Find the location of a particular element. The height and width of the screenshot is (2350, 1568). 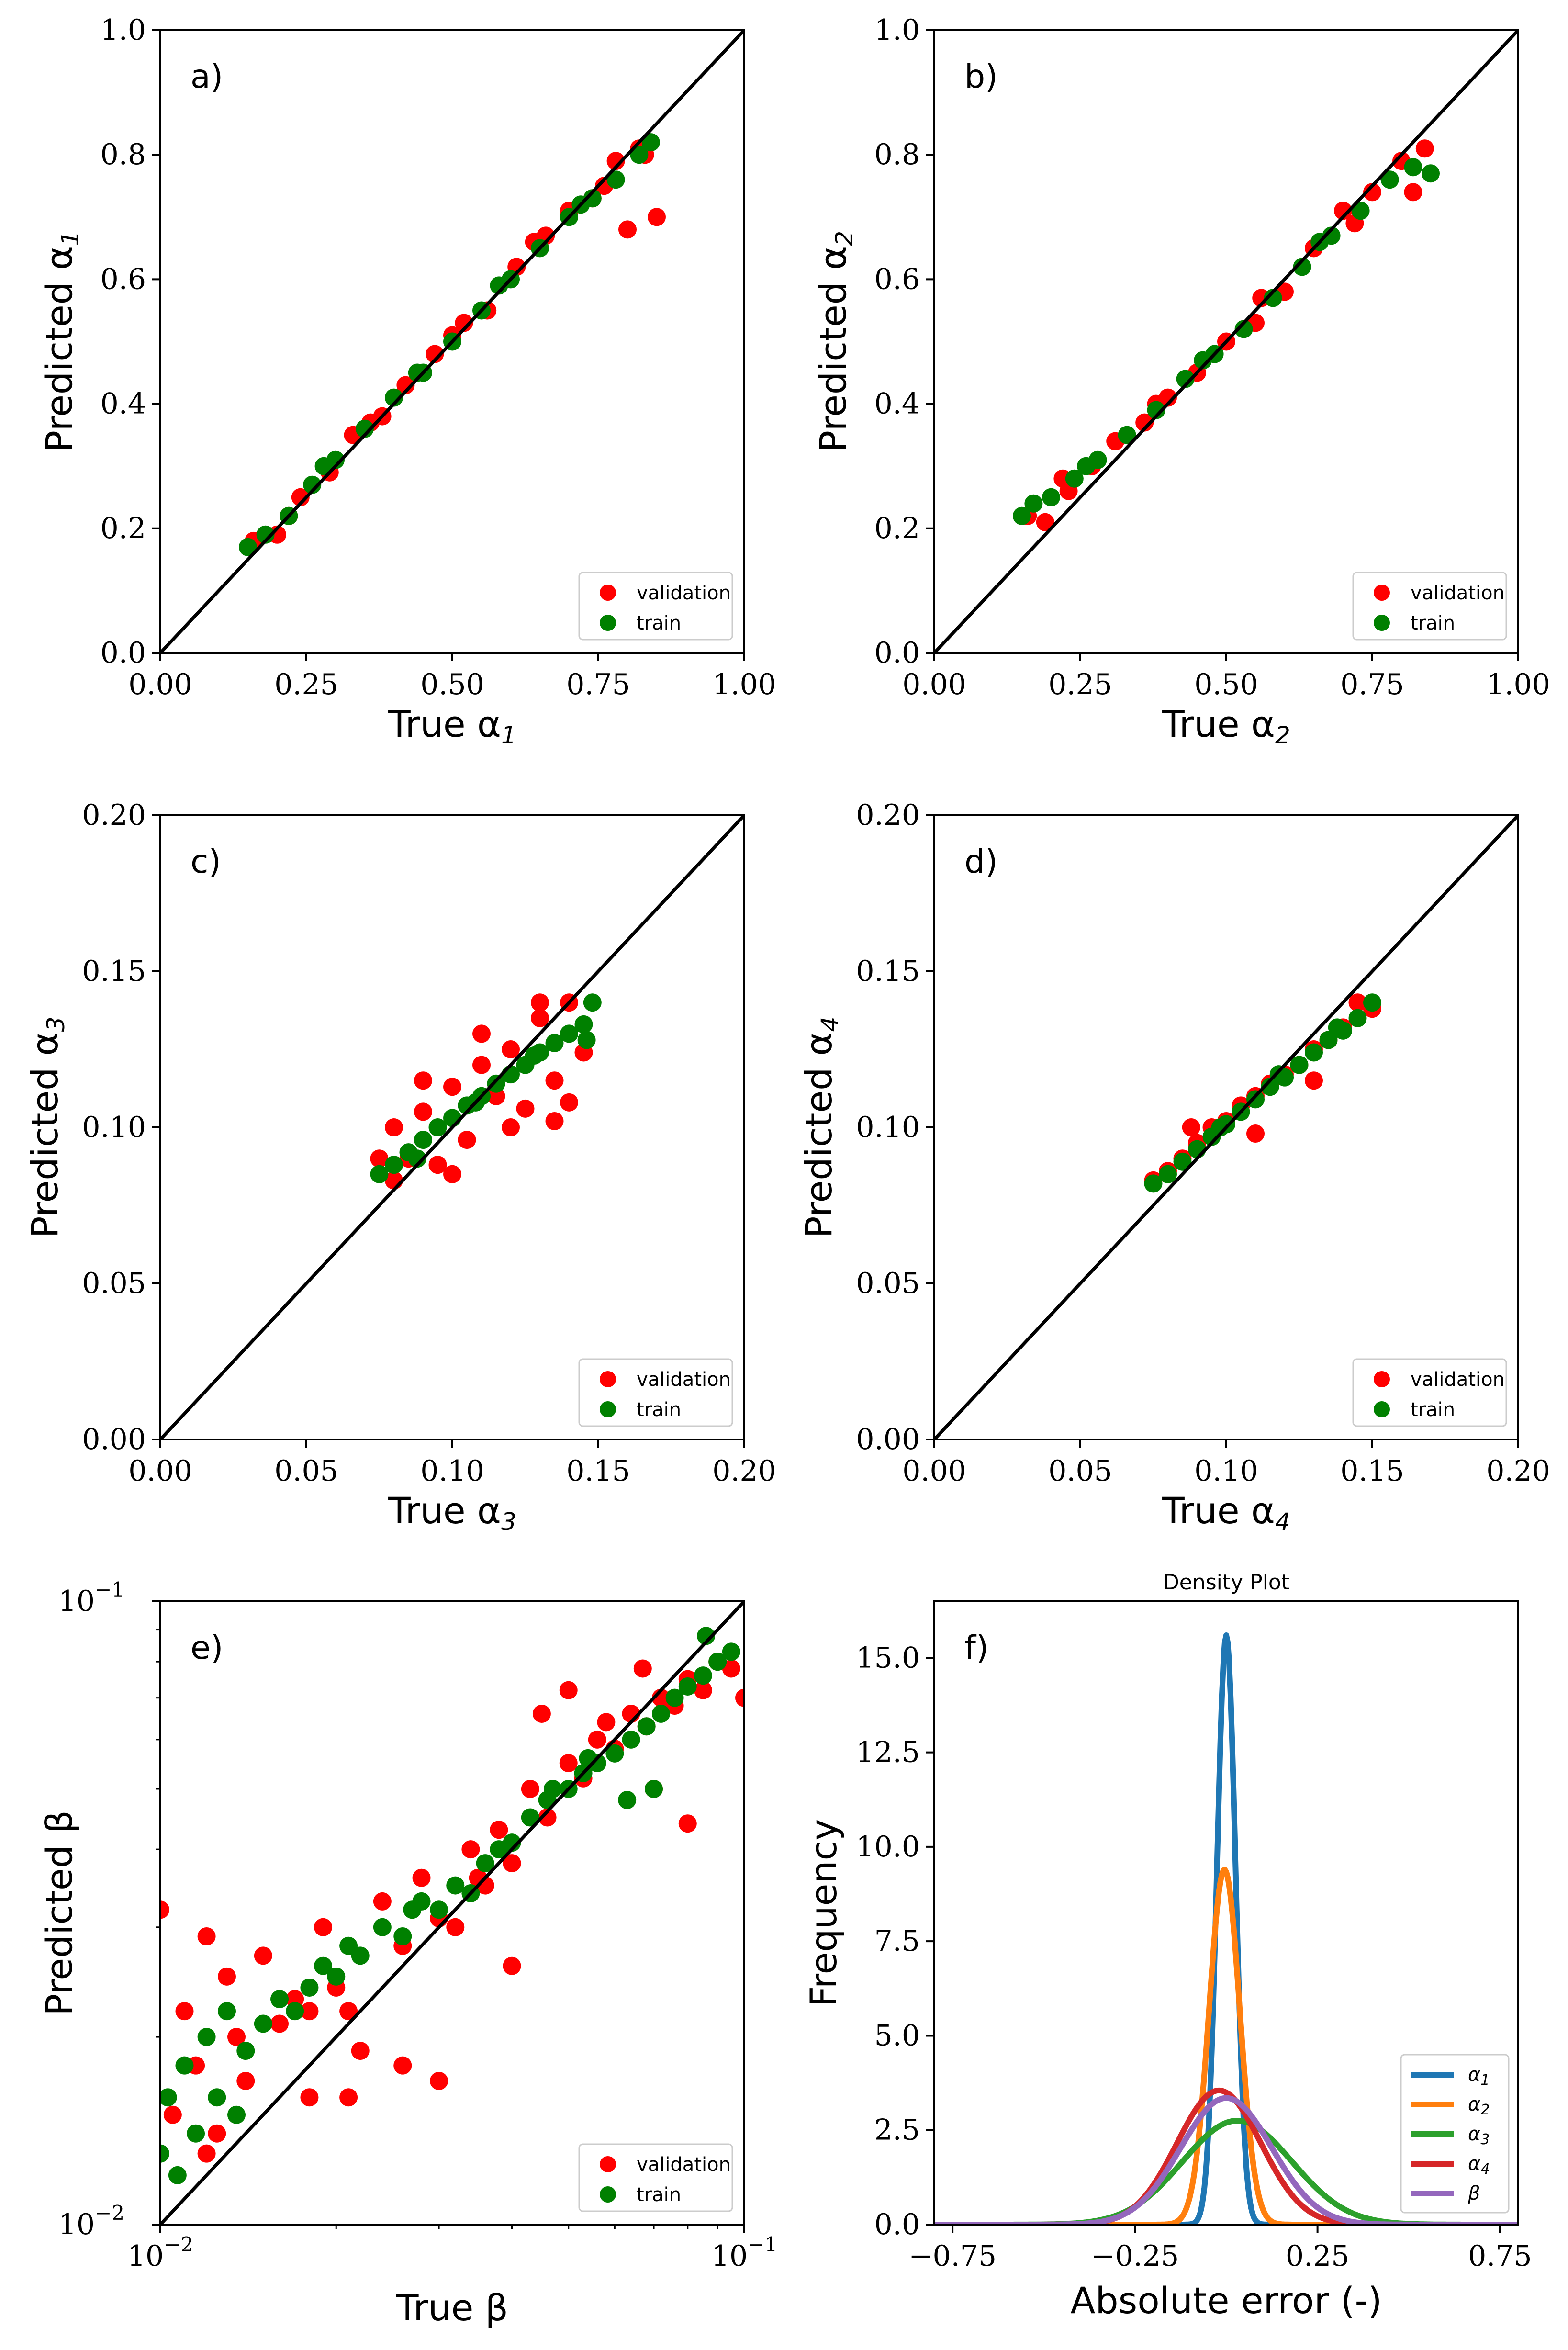

y-tick-label: 0.4 is located at coordinates (124, 404).